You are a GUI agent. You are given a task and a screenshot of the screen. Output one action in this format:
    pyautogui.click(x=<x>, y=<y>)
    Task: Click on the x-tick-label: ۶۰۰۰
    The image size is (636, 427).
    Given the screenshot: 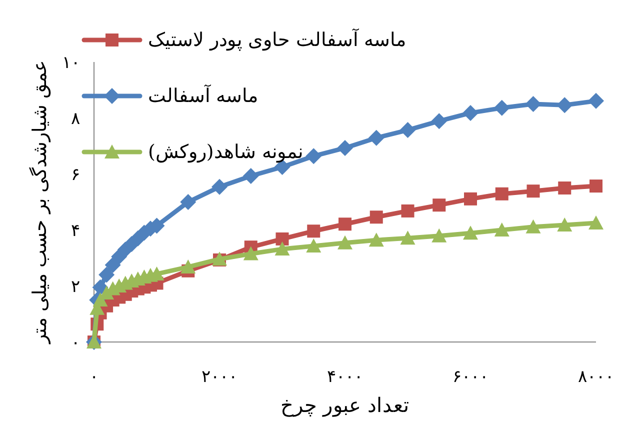 What is the action you would take?
    pyautogui.click(x=470, y=377)
    